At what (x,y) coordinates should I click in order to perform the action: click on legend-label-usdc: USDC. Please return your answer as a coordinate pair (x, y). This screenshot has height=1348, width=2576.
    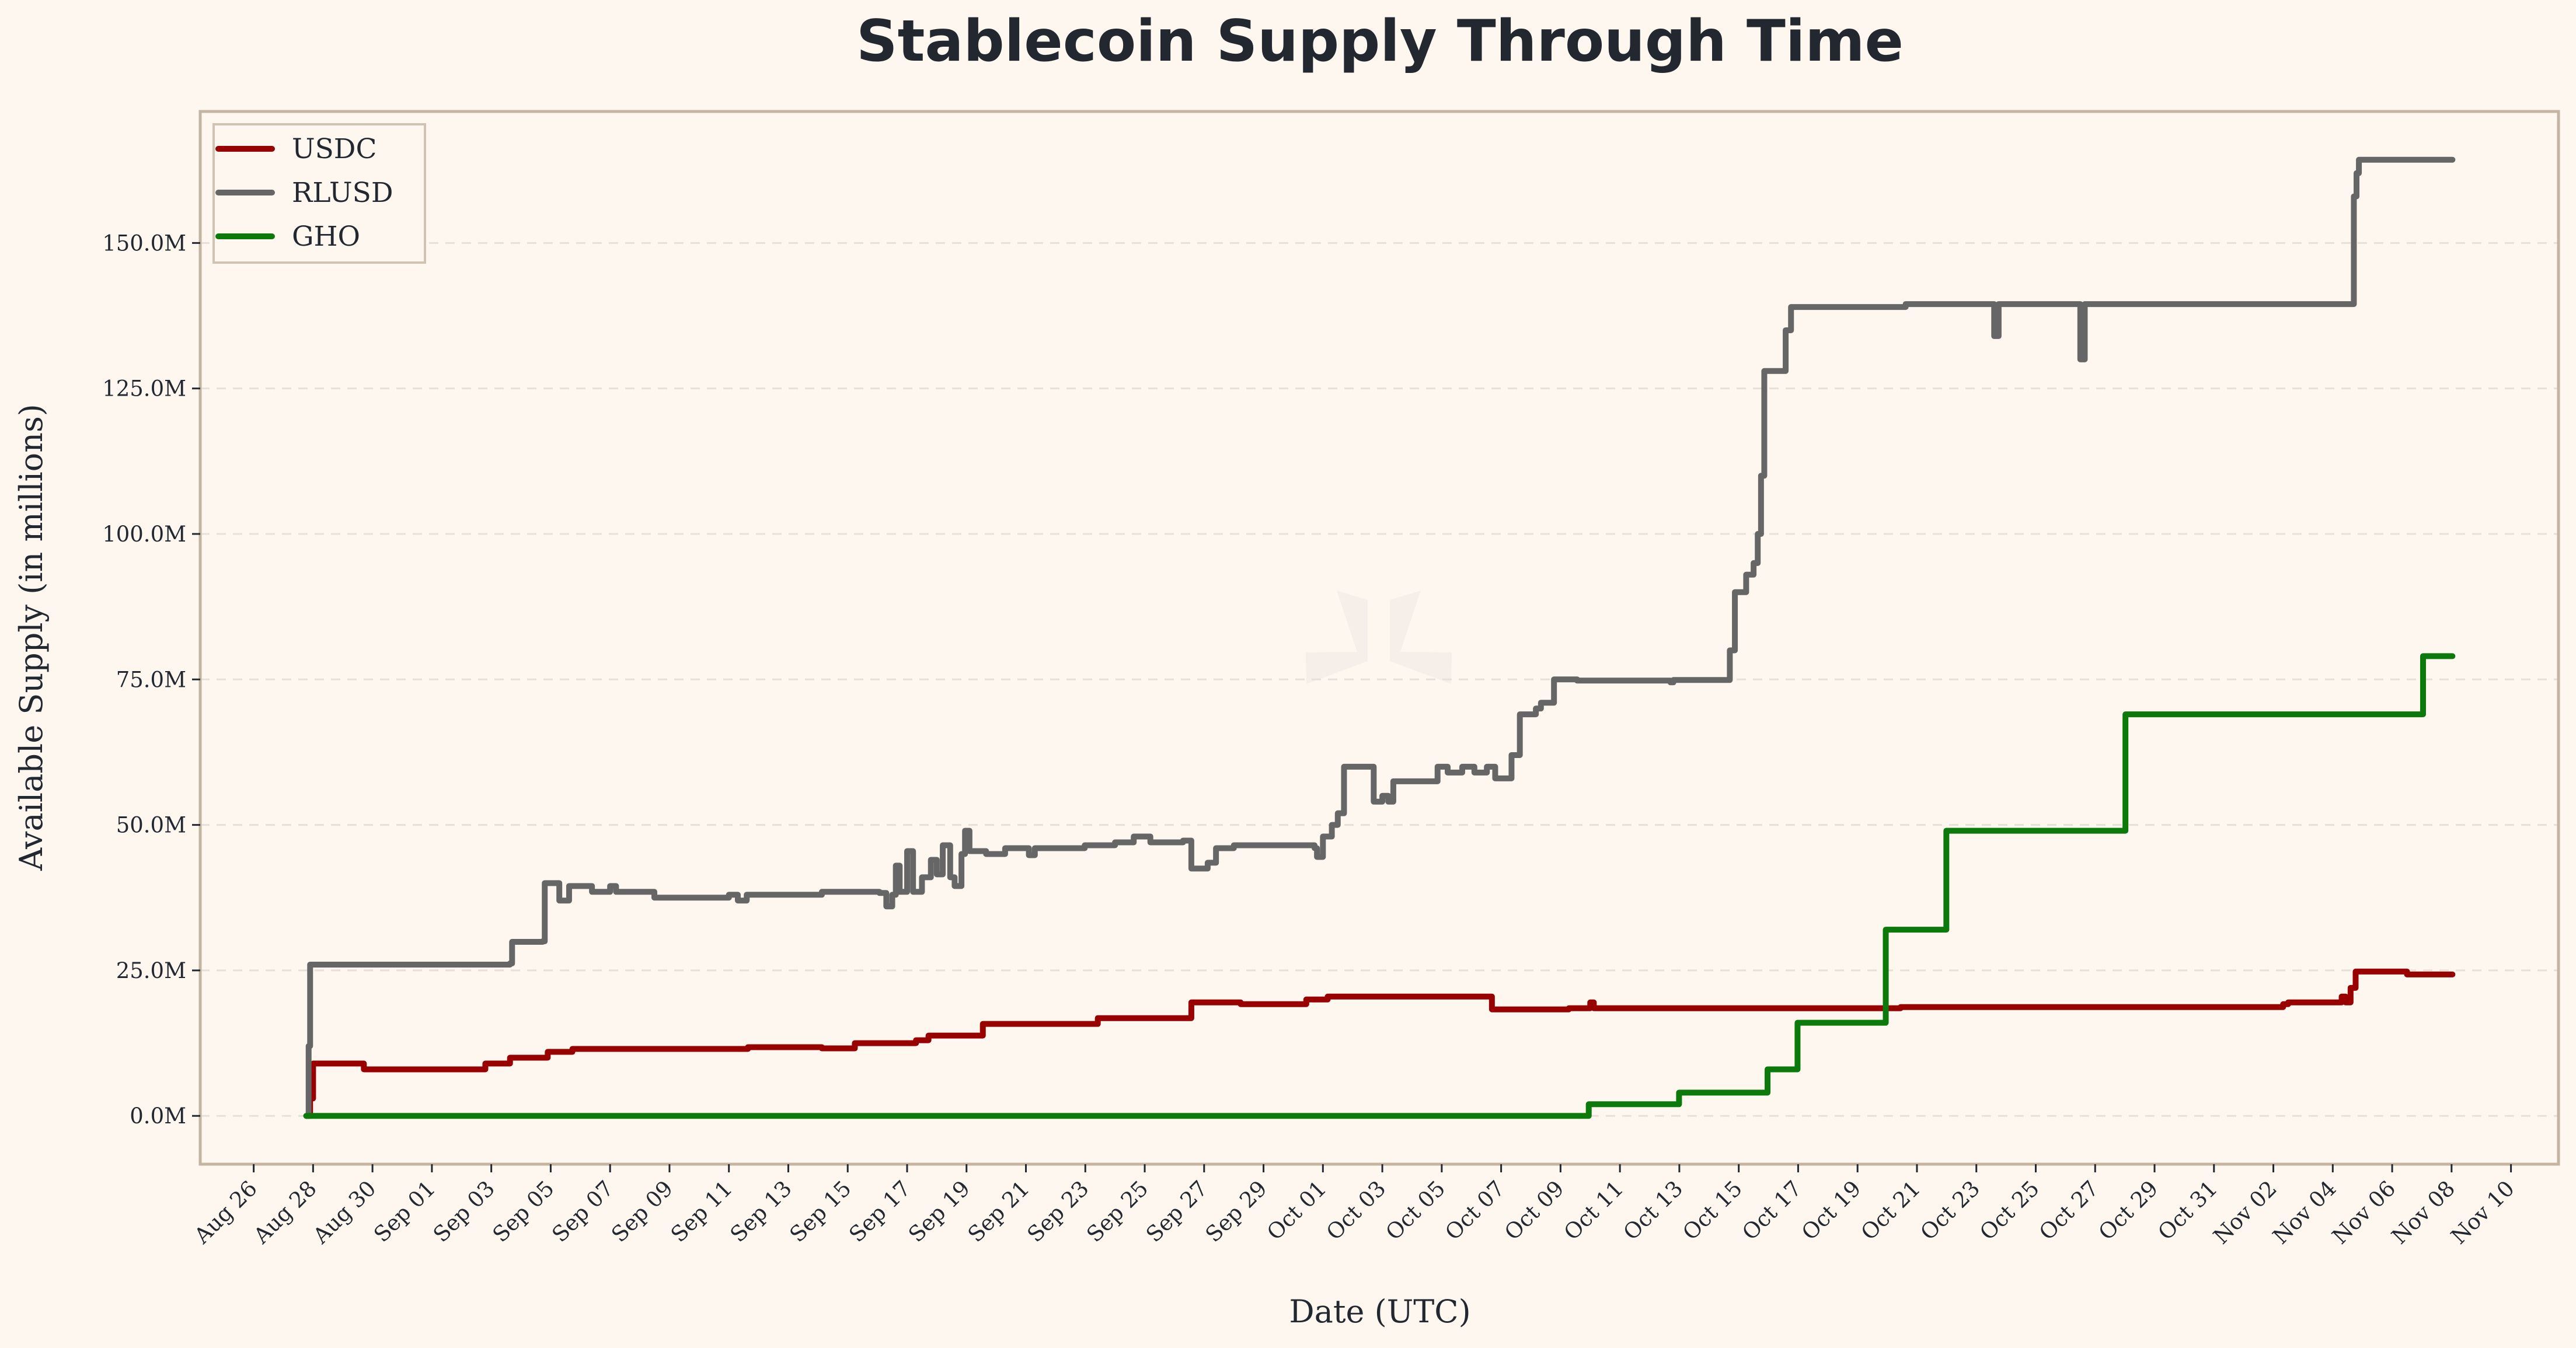
    Looking at the image, I should click on (335, 149).